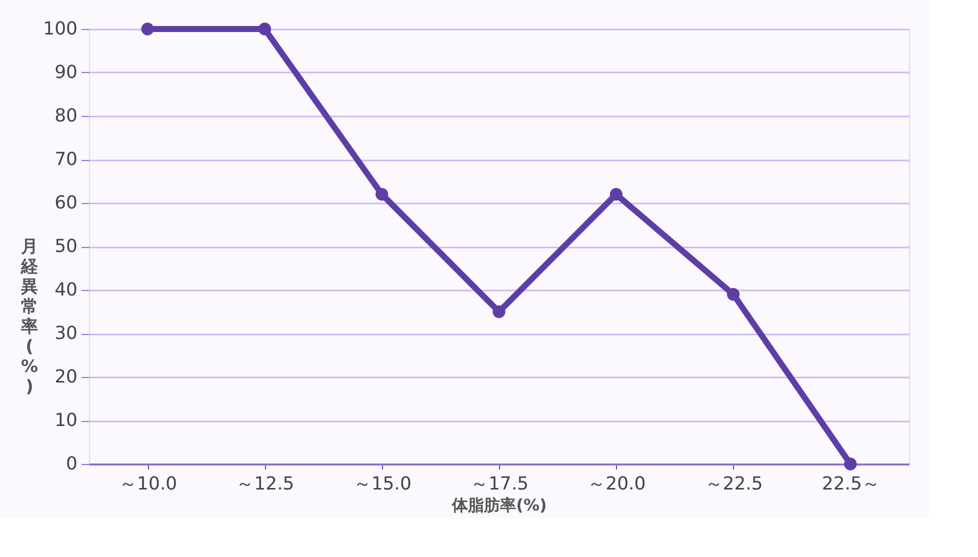  I want to click on x-tick-label: ～20.0, so click(617, 484).